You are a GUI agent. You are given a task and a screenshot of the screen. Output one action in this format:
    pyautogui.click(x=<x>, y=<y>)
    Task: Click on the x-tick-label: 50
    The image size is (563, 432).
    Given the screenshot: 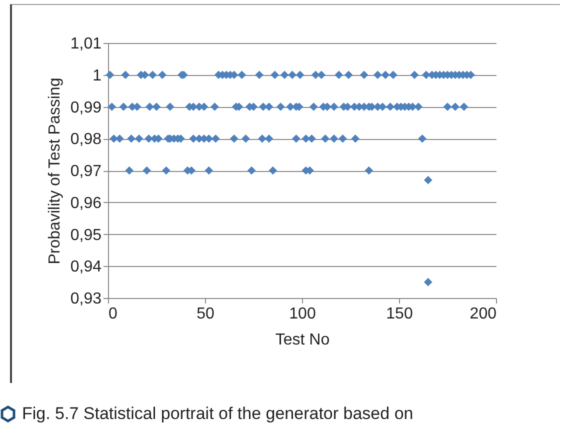 What is the action you would take?
    pyautogui.click(x=205, y=314)
    